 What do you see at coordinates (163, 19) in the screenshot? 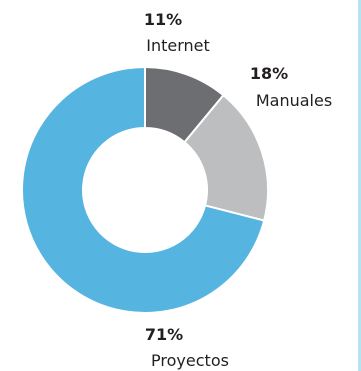
I see `slice-value-internet: 11%` at bounding box center [163, 19].